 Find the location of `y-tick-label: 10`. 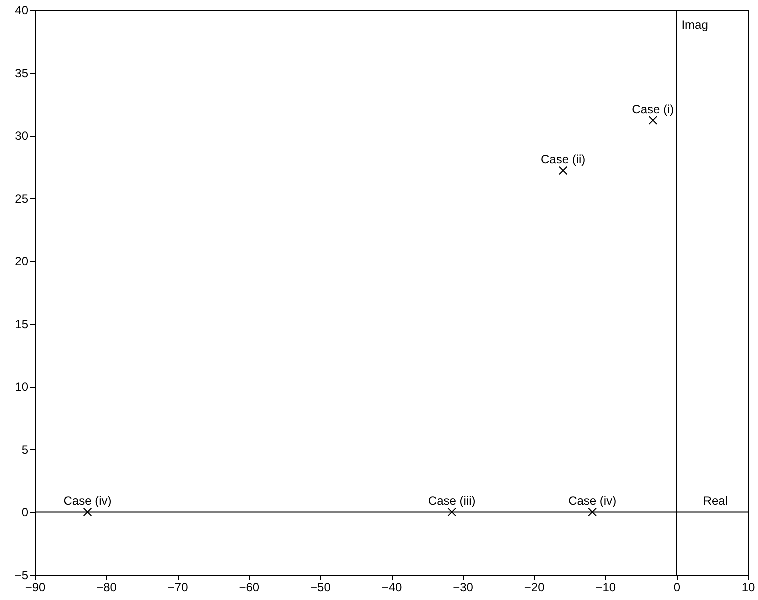

y-tick-label: 10 is located at coordinates (22, 387).